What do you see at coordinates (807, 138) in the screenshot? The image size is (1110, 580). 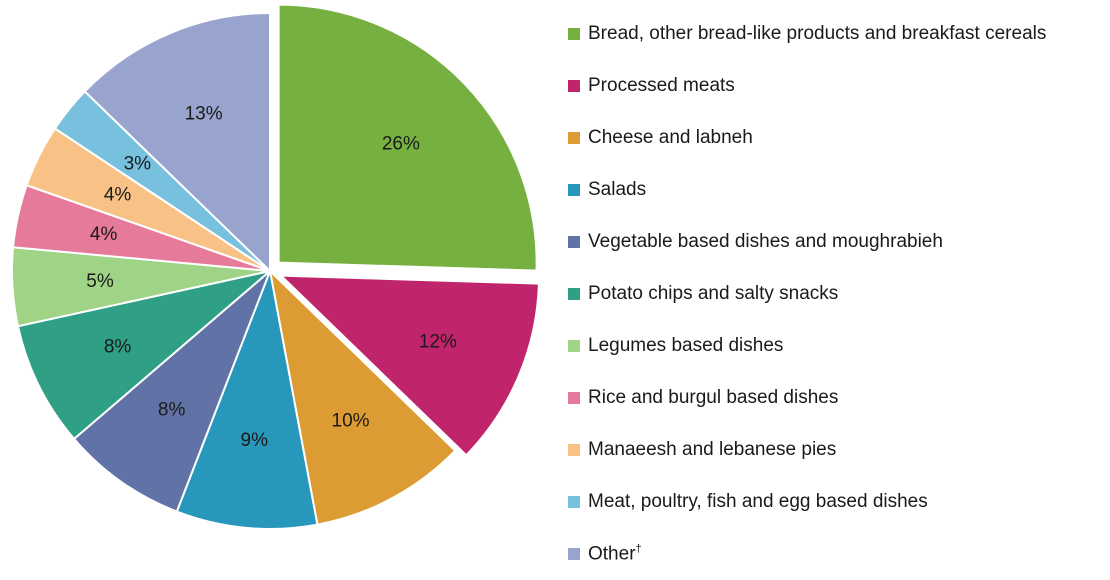 I see `legend-item-cheese-and-labneh: Cheese and labneh` at bounding box center [807, 138].